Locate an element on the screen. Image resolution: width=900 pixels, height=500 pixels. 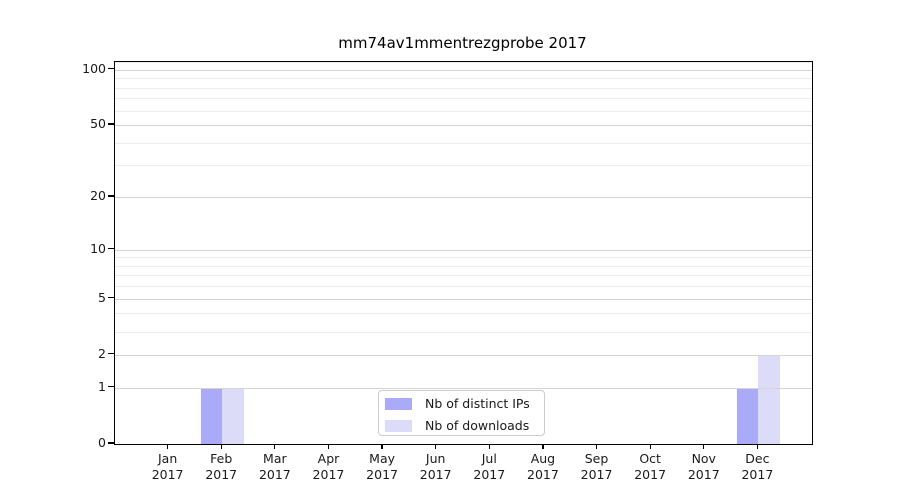
y-tick-label: 1 is located at coordinates (102, 386).